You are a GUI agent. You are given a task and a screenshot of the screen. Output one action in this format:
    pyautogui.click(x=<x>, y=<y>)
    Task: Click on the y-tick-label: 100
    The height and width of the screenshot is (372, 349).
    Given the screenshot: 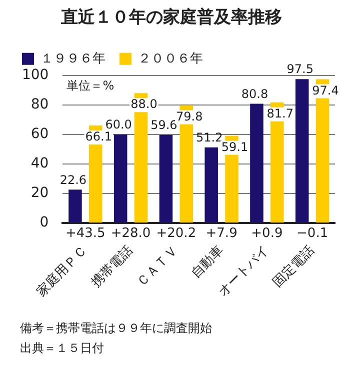 What is the action you would take?
    pyautogui.click(x=35, y=75)
    